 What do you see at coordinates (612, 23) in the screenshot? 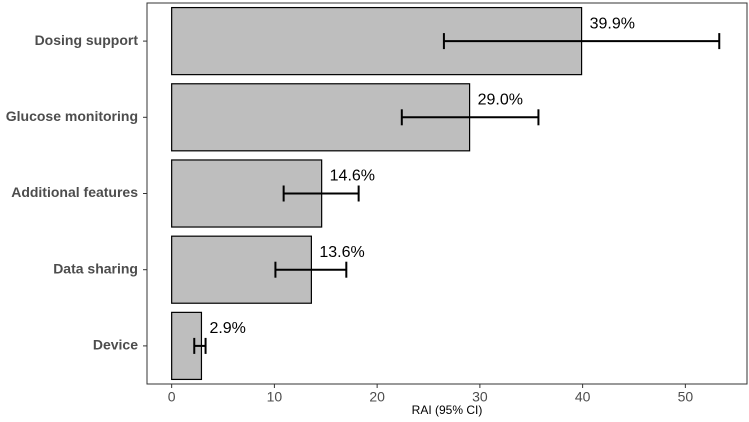
I see `value-label: 39.9%` at bounding box center [612, 23].